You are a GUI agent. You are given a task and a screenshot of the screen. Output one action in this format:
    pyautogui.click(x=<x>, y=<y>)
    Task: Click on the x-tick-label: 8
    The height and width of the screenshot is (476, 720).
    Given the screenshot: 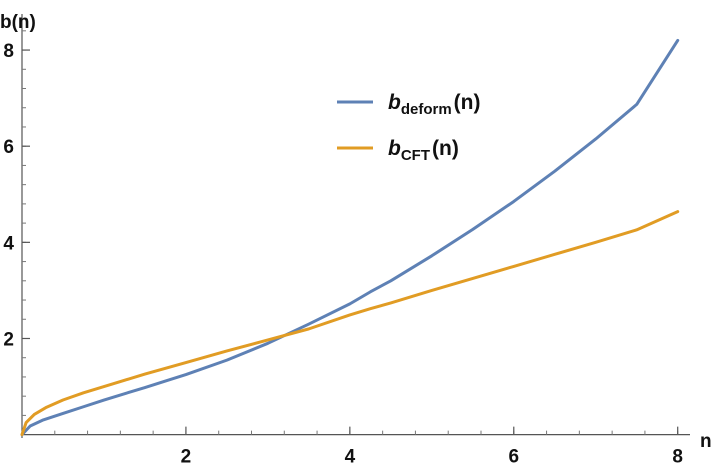 What is the action you would take?
    pyautogui.click(x=677, y=457)
    